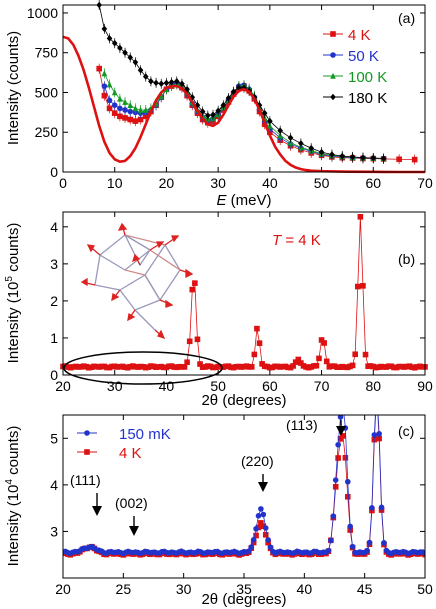 The height and width of the screenshot is (609, 436). Describe the element at coordinates (124, 444) in the screenshot. I see `panel-c-legend: 150 mK 4 K` at that location.